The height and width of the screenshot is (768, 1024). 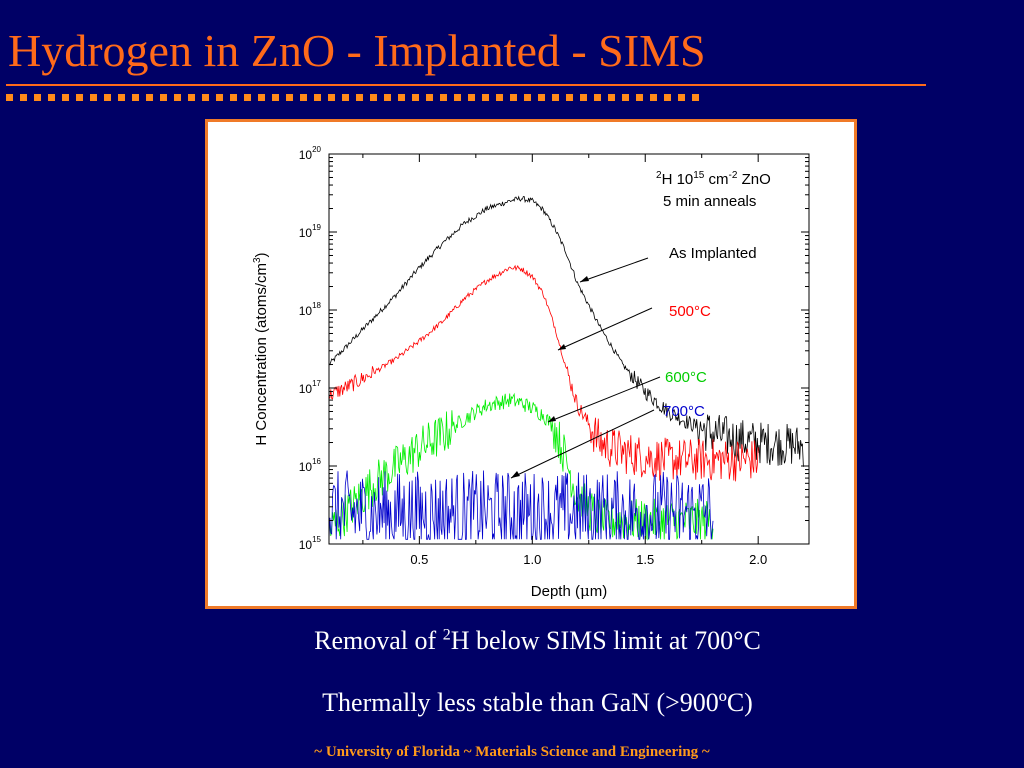 What do you see at coordinates (261, 254) in the screenshot?
I see `y-axis-label-close: )` at bounding box center [261, 254].